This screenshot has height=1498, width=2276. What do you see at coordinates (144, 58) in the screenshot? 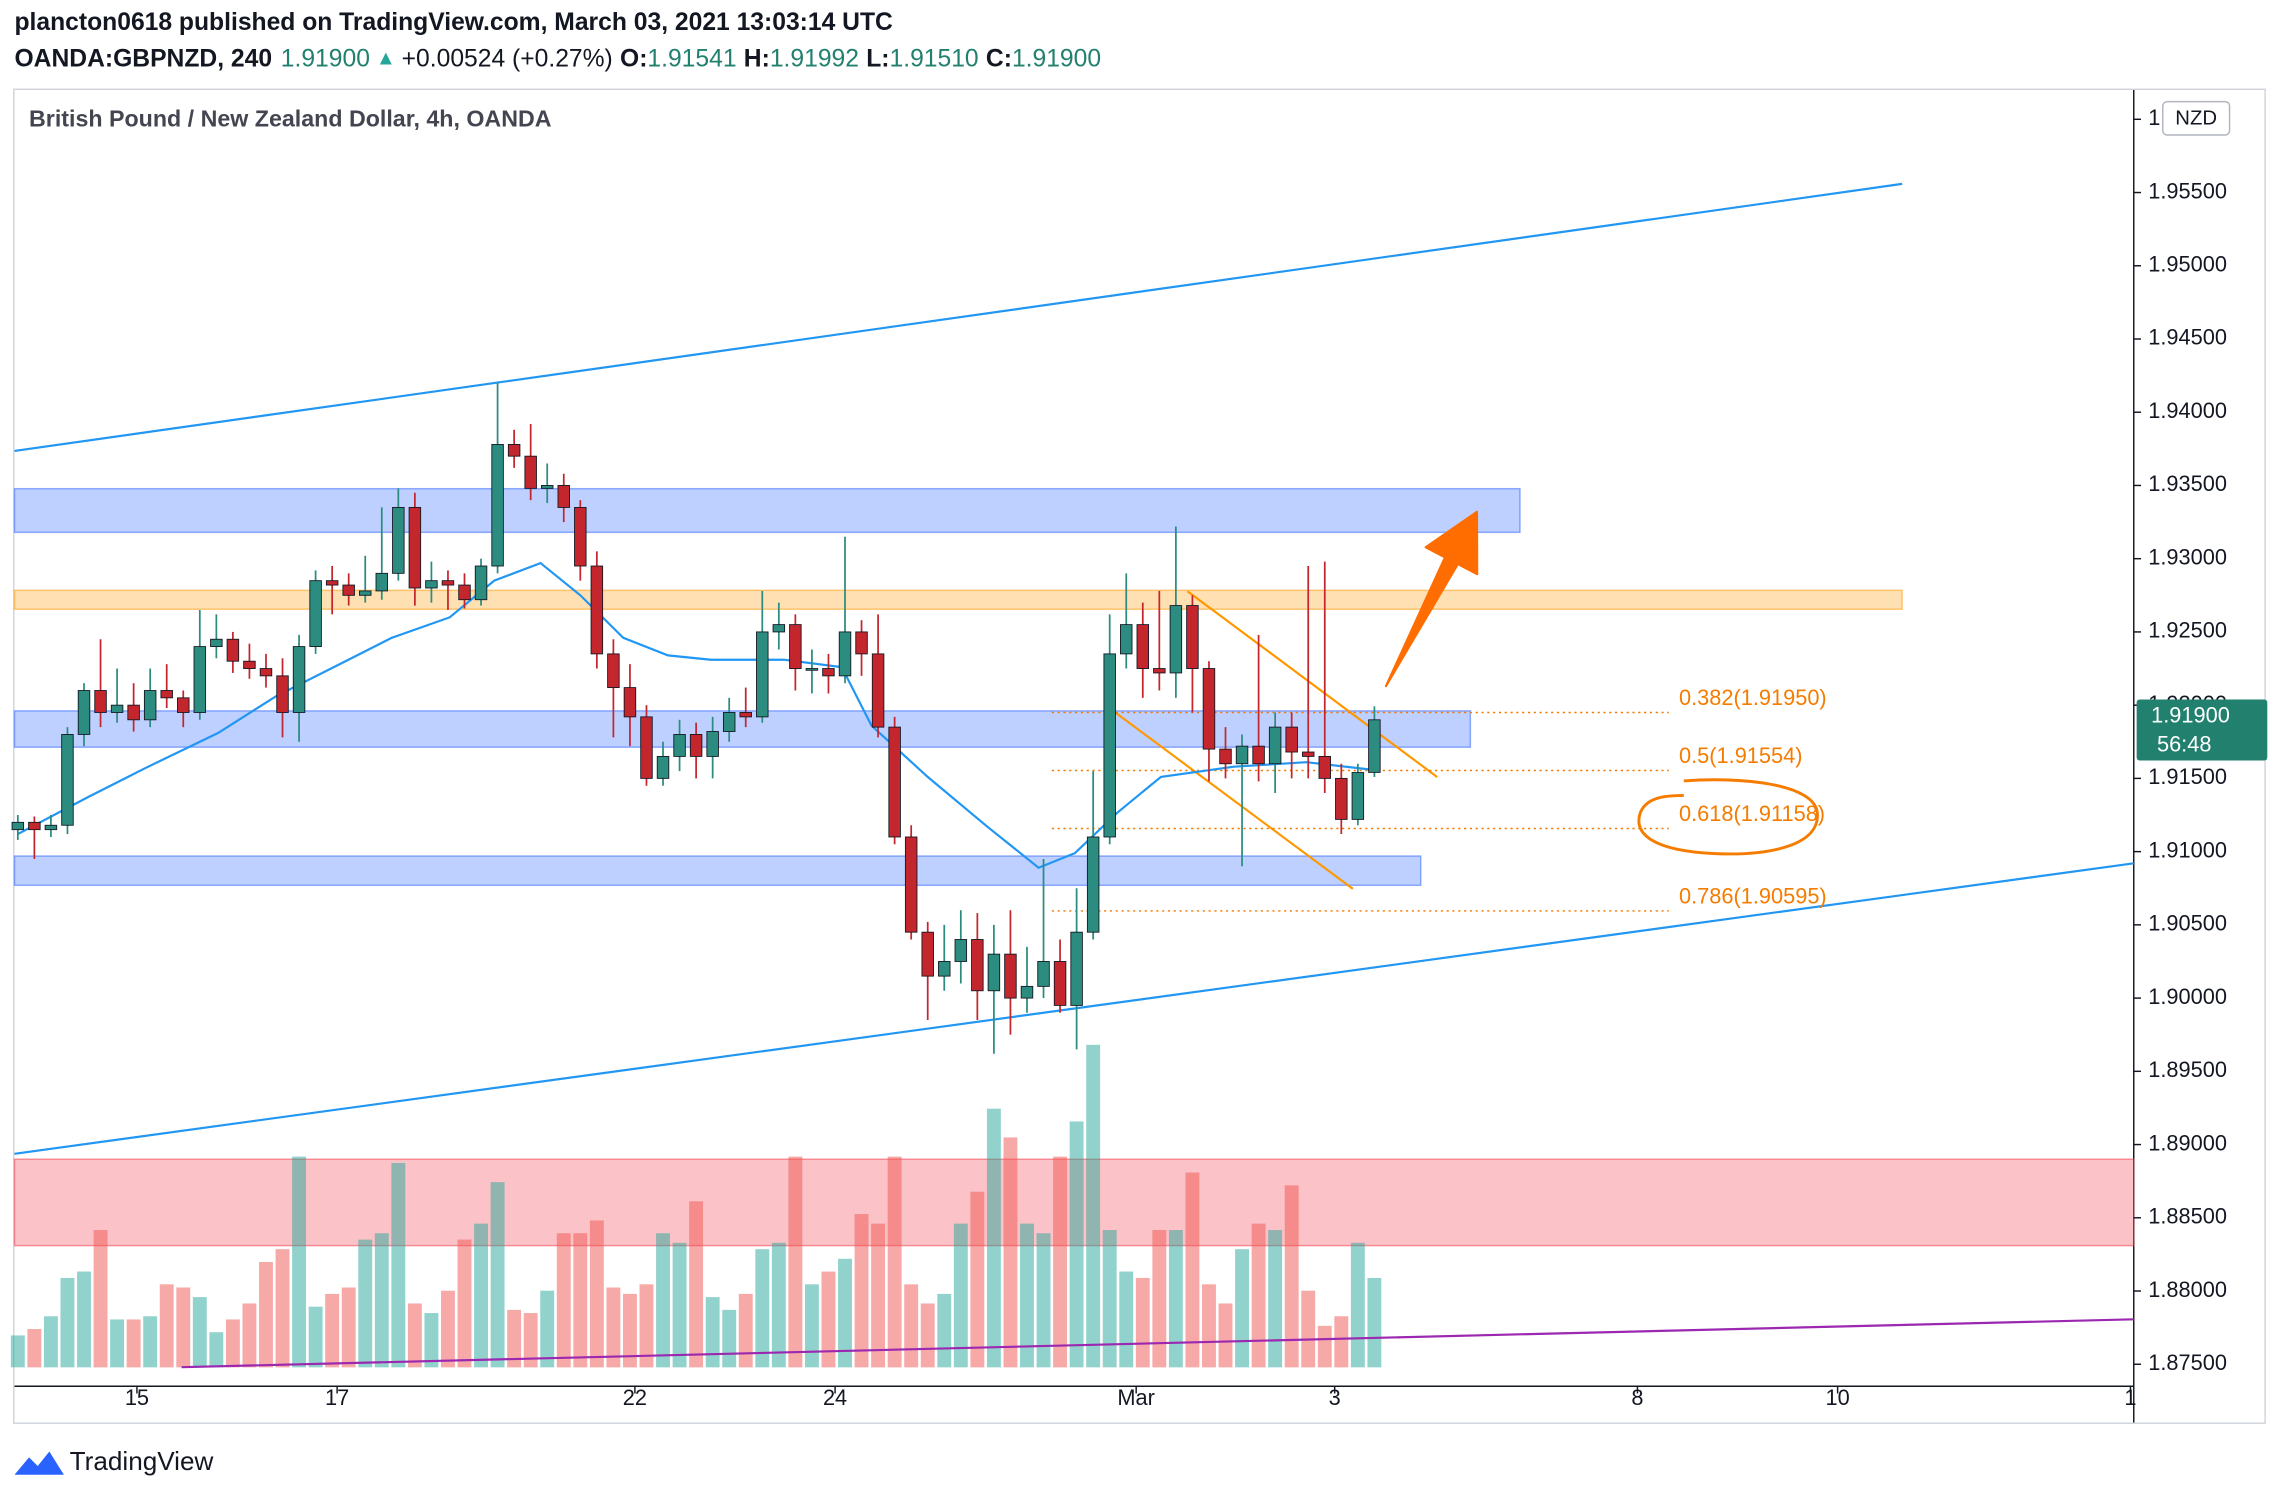
I see `symbol: OANDA:GBPNZD, 240` at bounding box center [144, 58].